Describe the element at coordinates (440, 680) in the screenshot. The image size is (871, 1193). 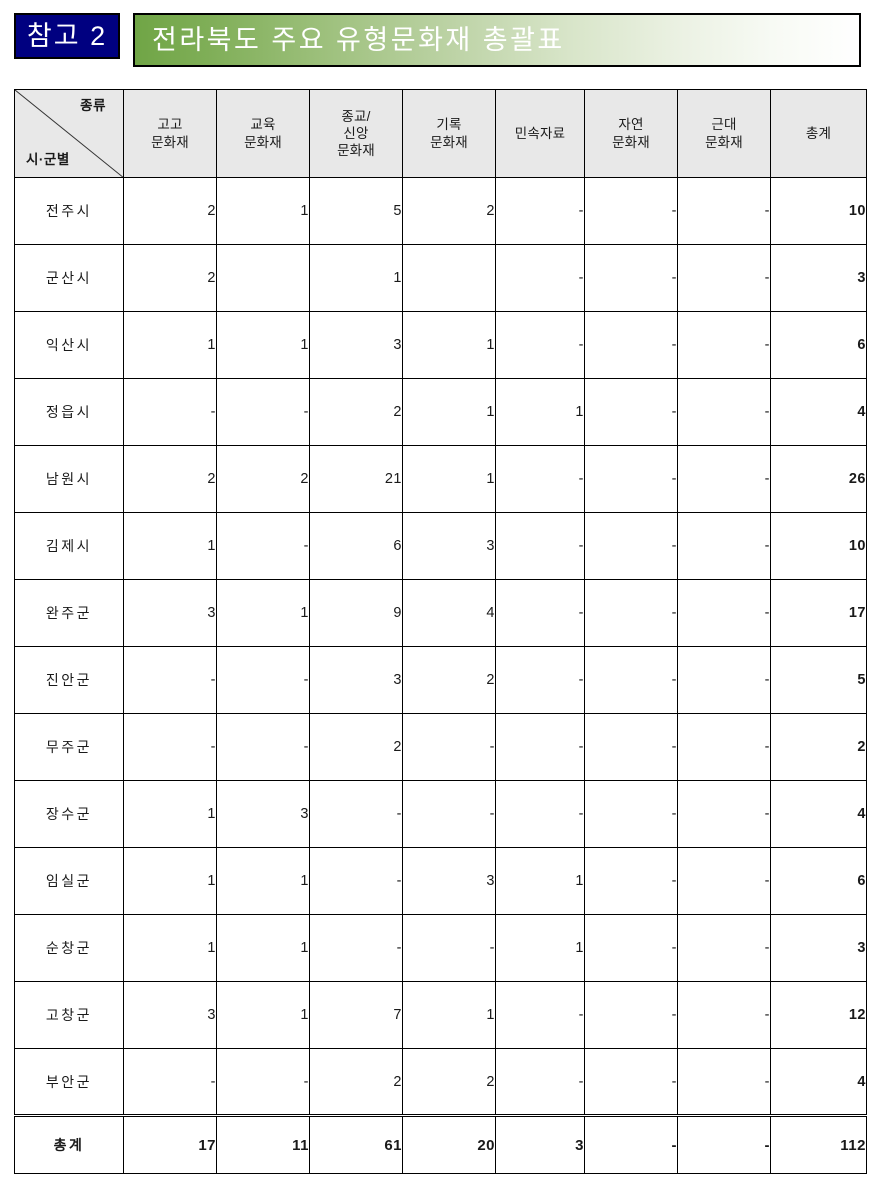
I see `table-row: 진안군 - - 3 2 - - - 5` at that location.